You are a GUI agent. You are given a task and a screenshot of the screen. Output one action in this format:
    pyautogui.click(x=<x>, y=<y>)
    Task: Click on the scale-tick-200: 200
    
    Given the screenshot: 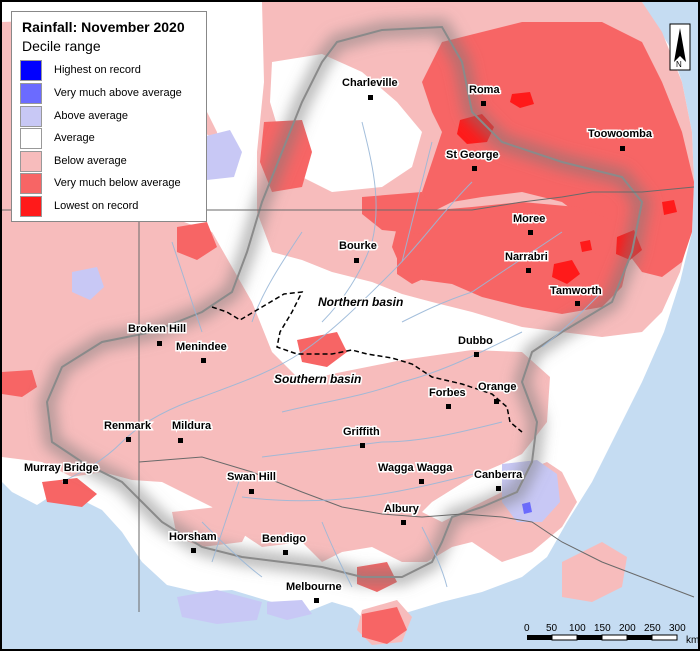 What is the action you would take?
    pyautogui.click(x=627, y=628)
    